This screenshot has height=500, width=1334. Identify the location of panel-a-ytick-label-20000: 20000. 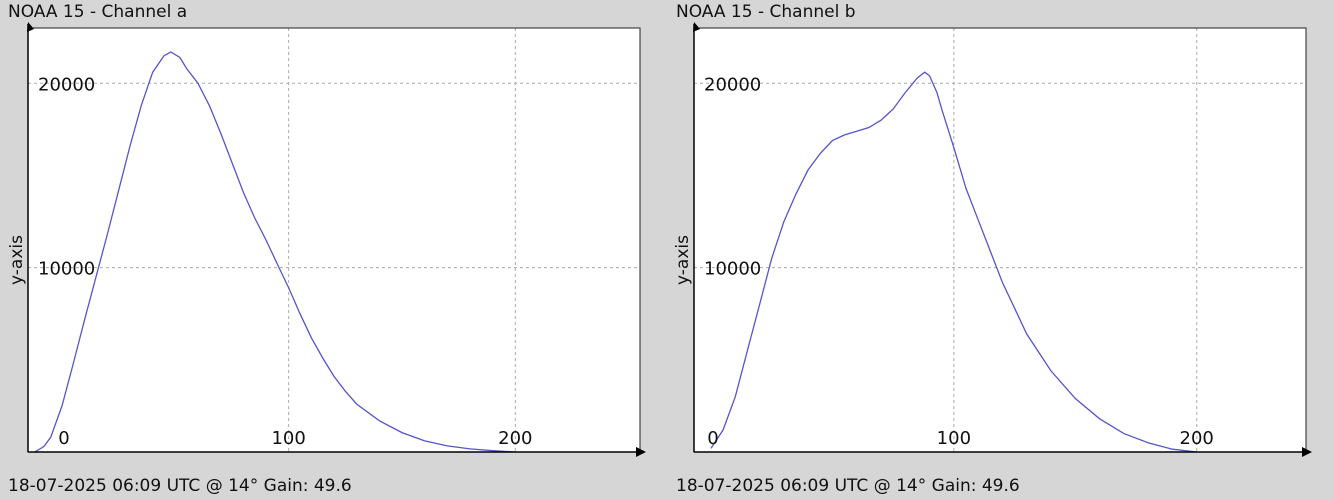
(66, 84).